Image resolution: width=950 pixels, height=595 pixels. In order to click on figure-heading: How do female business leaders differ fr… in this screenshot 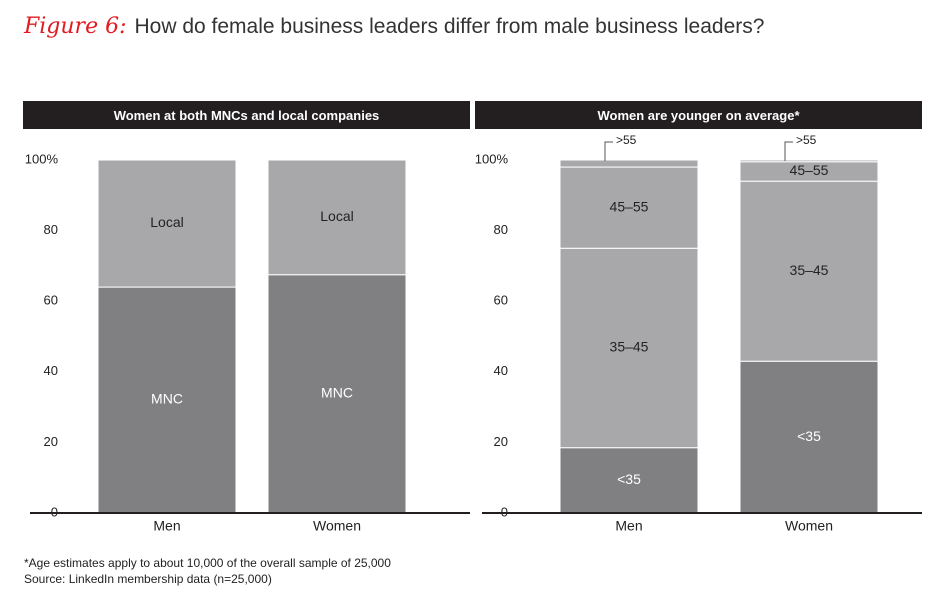, I will do `click(449, 26)`.